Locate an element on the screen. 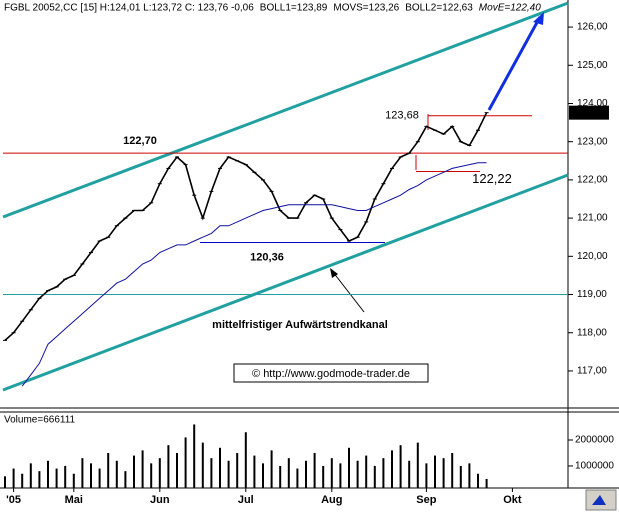  last-price-box is located at coordinates (589, 112).